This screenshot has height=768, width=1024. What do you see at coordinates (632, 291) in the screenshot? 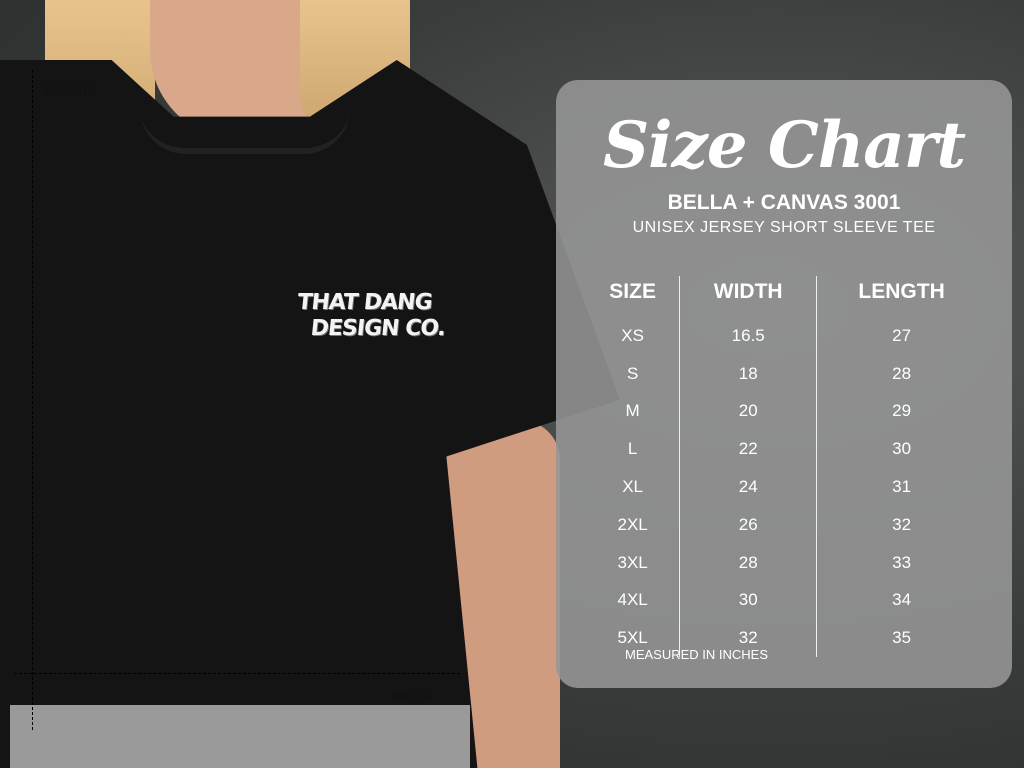
I see `column-header: SIZE` at bounding box center [632, 291].